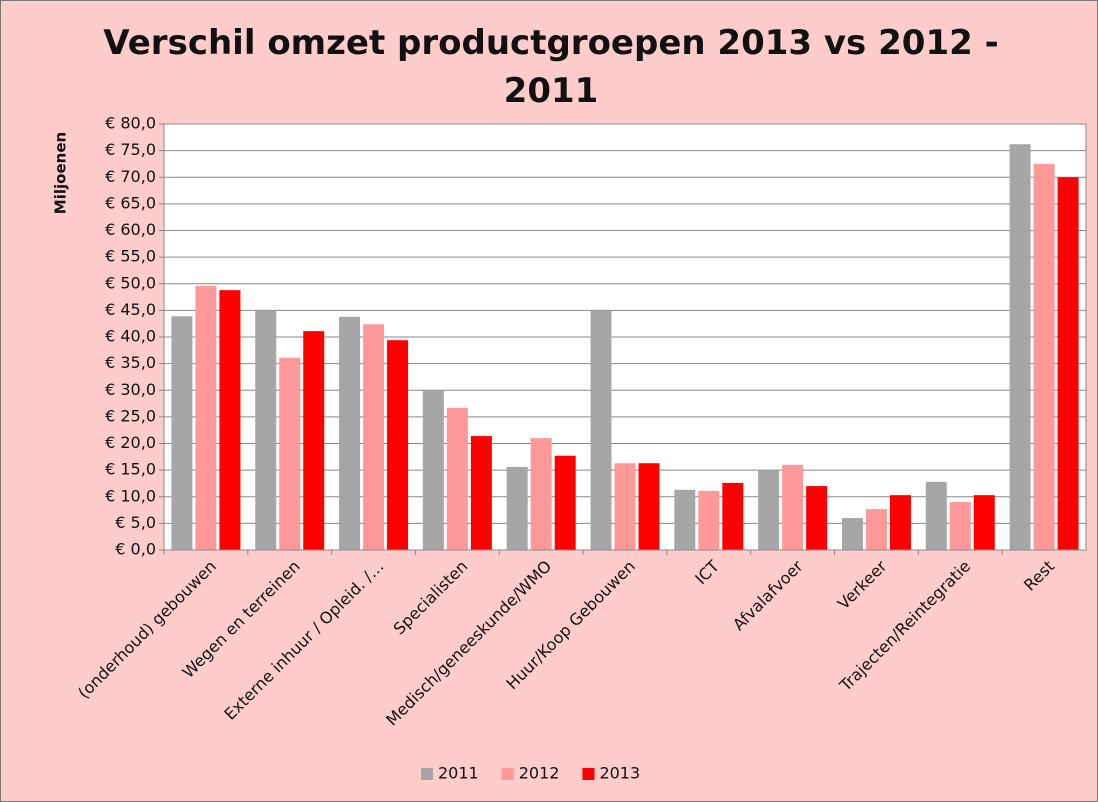 This screenshot has width=1098, height=802. What do you see at coordinates (130, 389) in the screenshot?
I see `y-tick-label: € 30,0` at bounding box center [130, 389].